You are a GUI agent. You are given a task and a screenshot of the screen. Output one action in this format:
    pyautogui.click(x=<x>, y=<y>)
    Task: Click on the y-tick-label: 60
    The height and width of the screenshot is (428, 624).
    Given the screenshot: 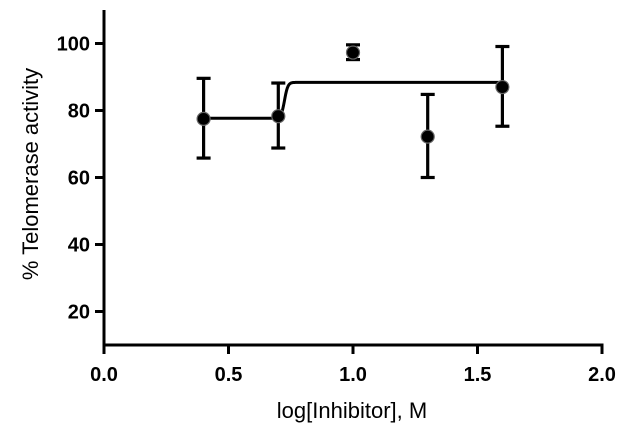 What is the action you would take?
    pyautogui.click(x=79, y=179)
    